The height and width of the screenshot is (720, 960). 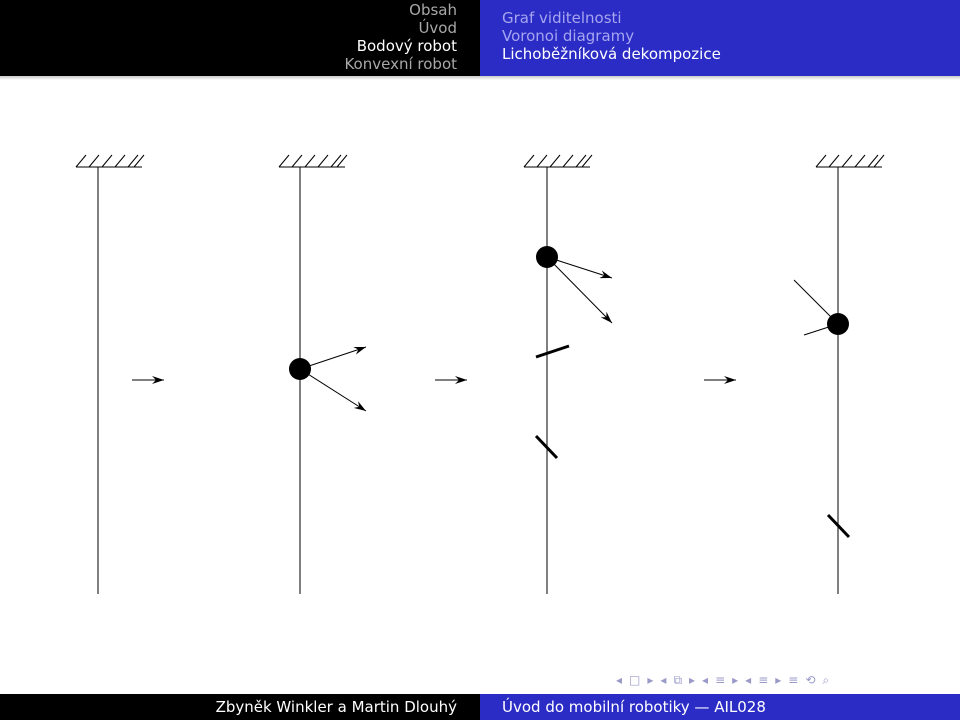 What do you see at coordinates (735, 680) in the screenshot?
I see `nav-next-section-icon: ▸` at bounding box center [735, 680].